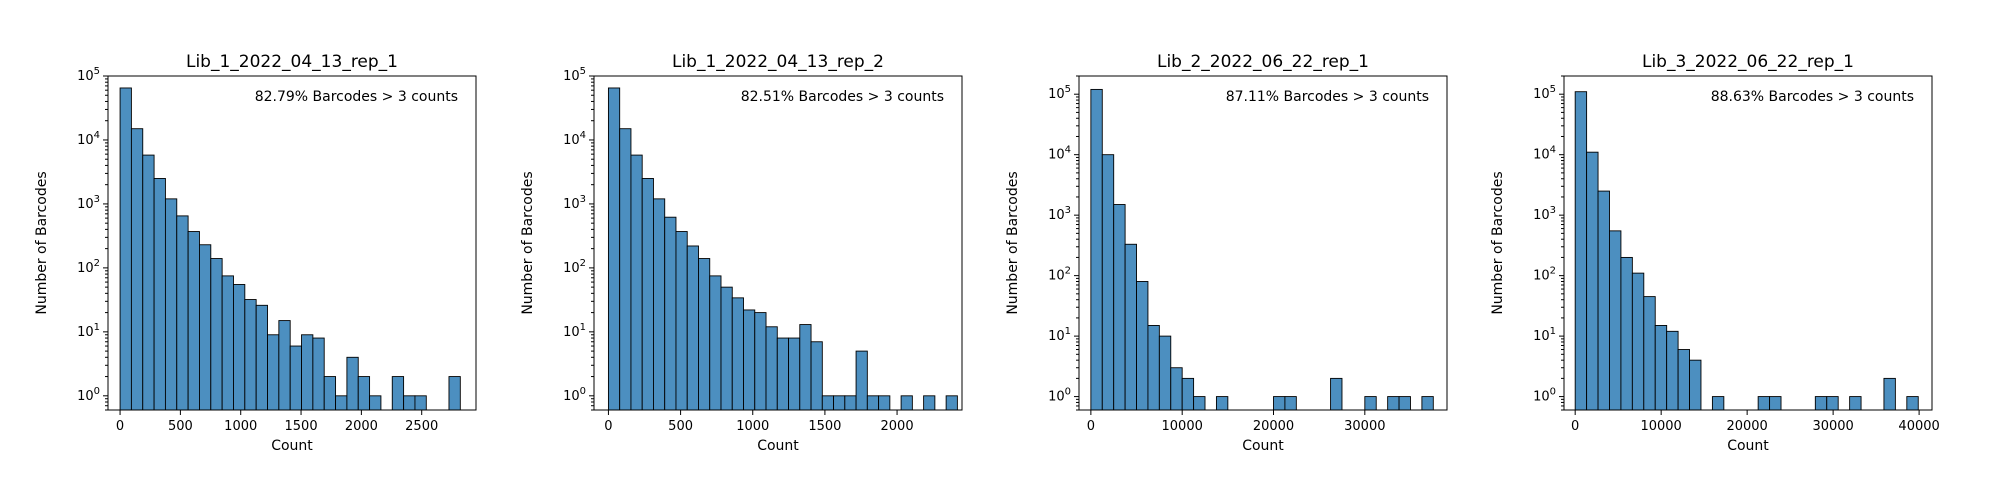 This screenshot has height=500, width=2000. What do you see at coordinates (1327, 97) in the screenshot?
I see `percent-annotation: 87.11% Barcodes > 3 counts` at bounding box center [1327, 97].